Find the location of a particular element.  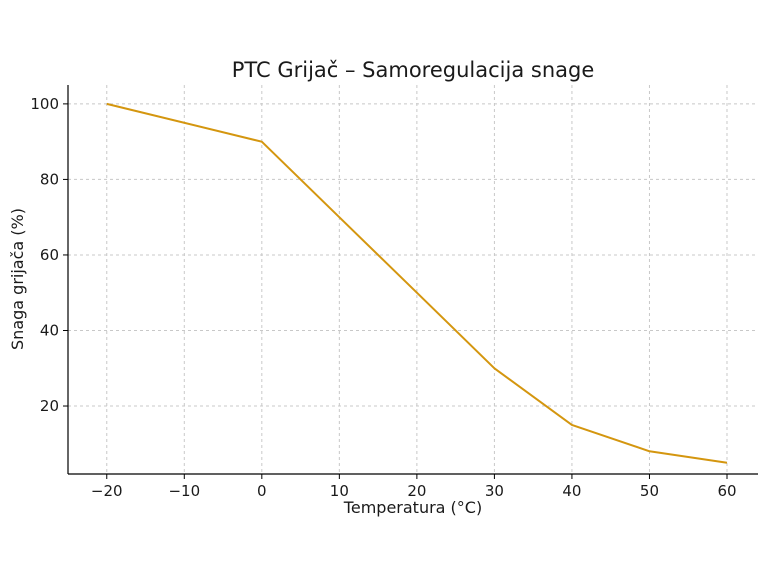

y-tick-label: 100 is located at coordinates (44, 104).